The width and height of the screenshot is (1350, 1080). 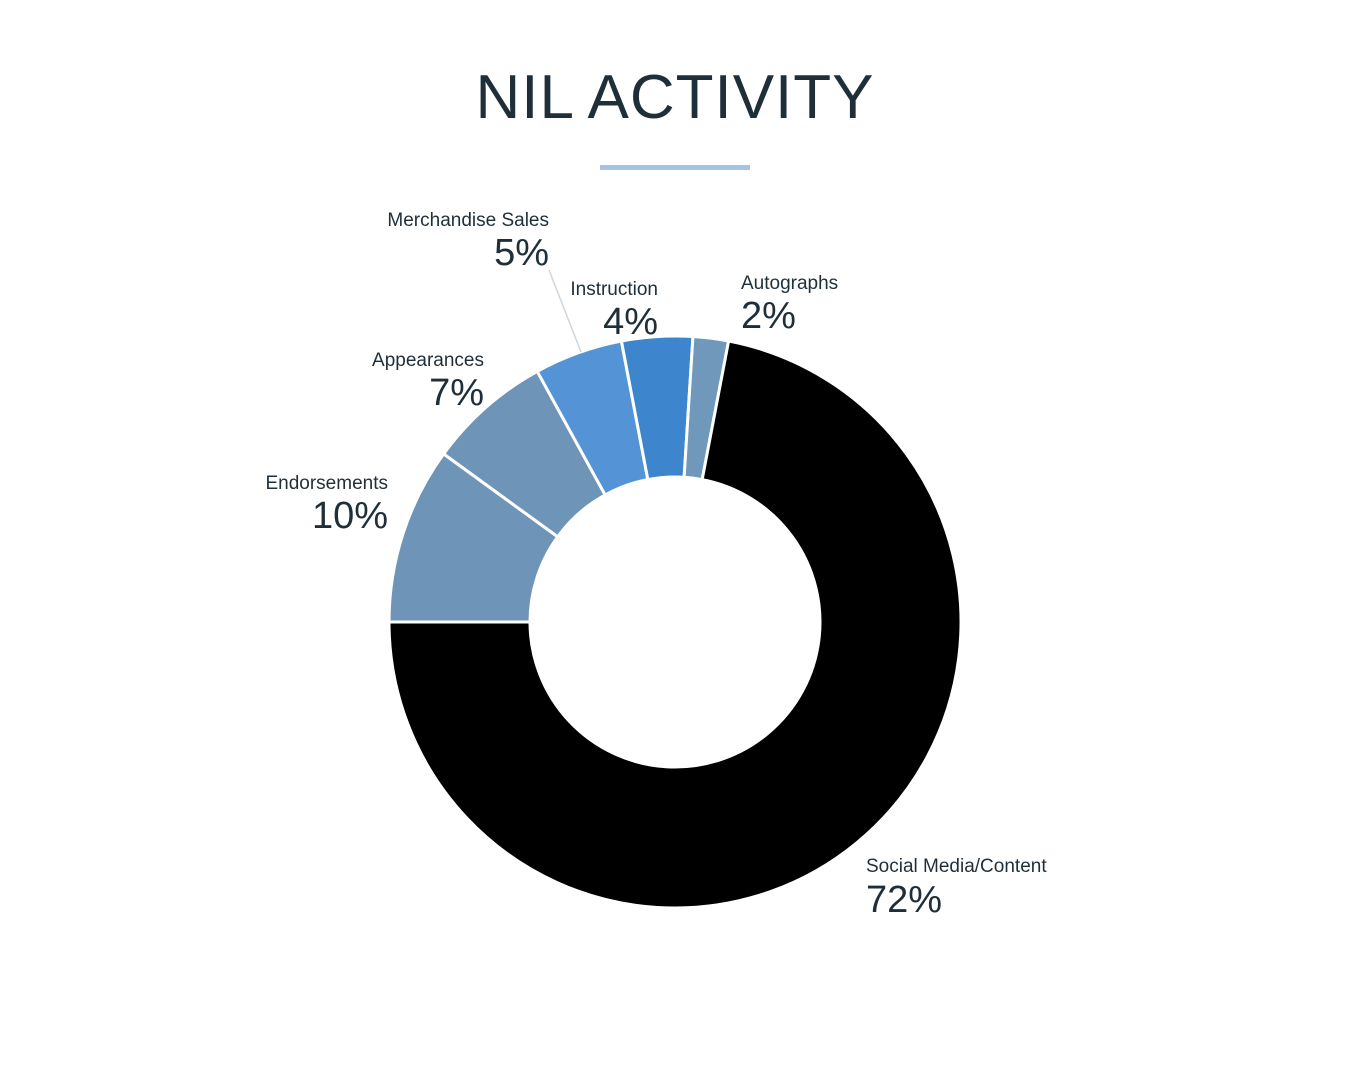 What do you see at coordinates (675, 97) in the screenshot?
I see `chart-title: NIL ACTIVITY` at bounding box center [675, 97].